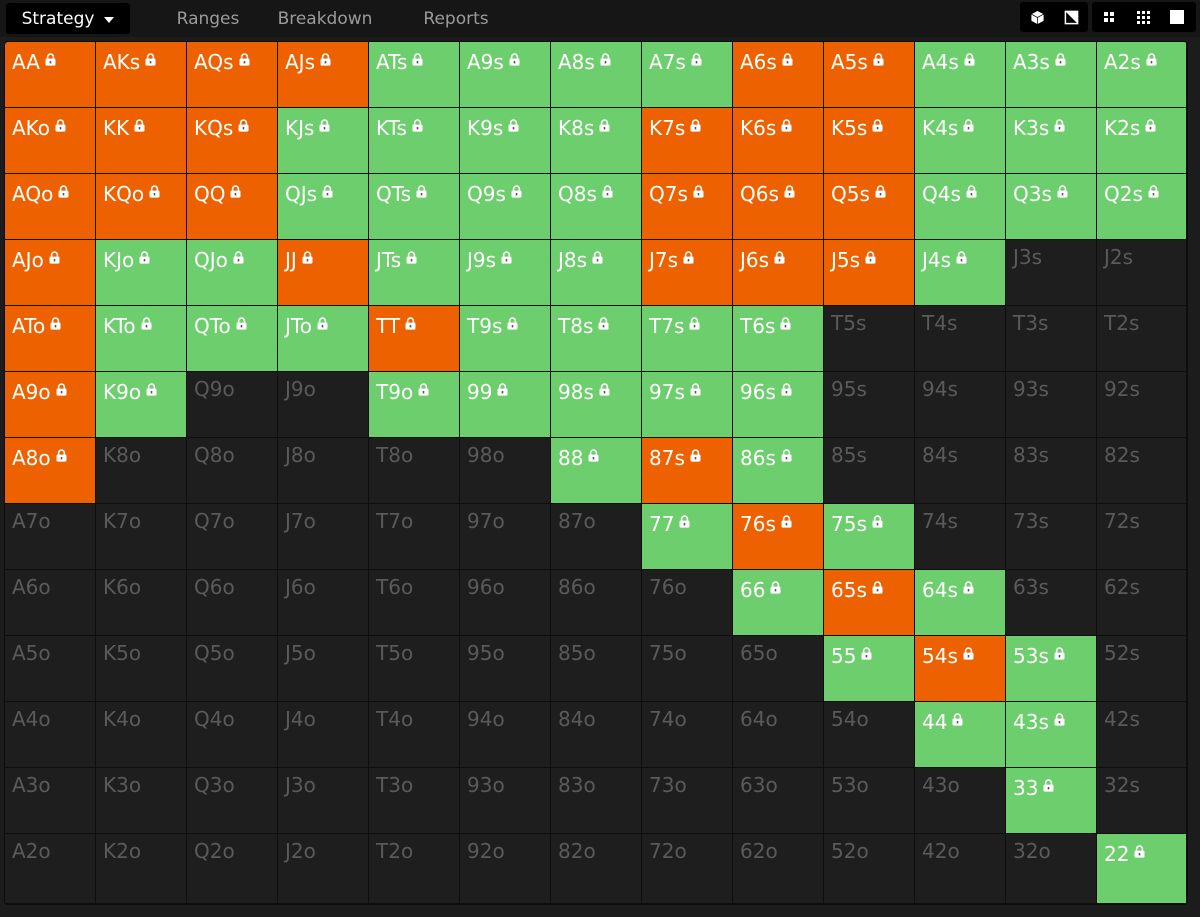  What do you see at coordinates (323, 207) in the screenshot?
I see `hand-cell-qjs: QJs` at bounding box center [323, 207].